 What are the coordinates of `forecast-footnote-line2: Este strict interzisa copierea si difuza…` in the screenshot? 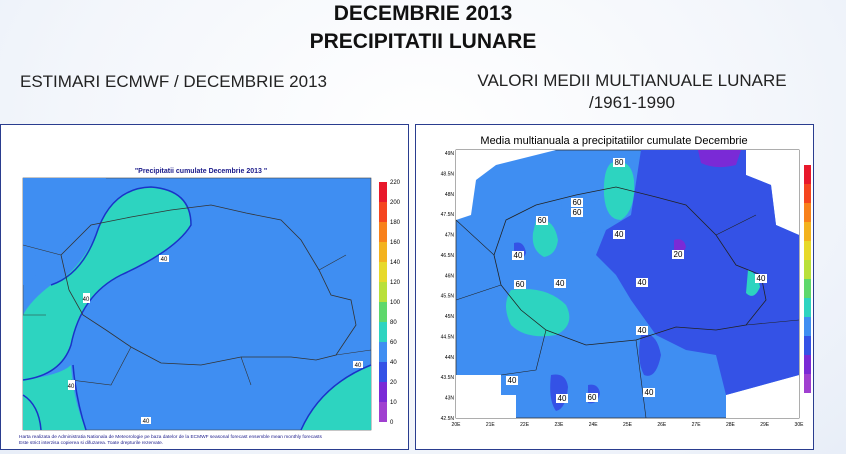 It's located at (91, 443).